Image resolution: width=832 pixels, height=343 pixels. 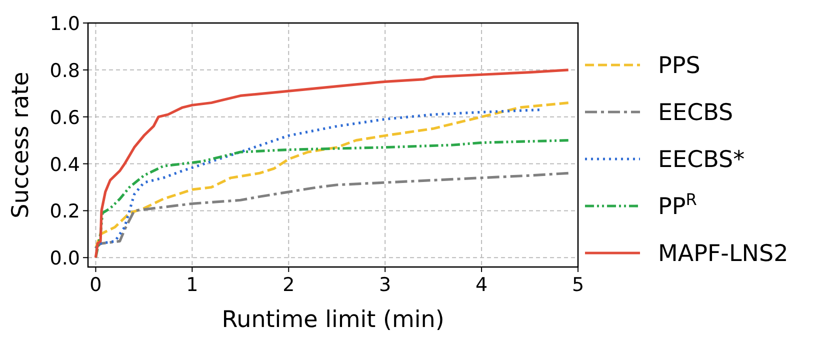 What do you see at coordinates (385, 285) in the screenshot?
I see `x-tick-label: 3` at bounding box center [385, 285].